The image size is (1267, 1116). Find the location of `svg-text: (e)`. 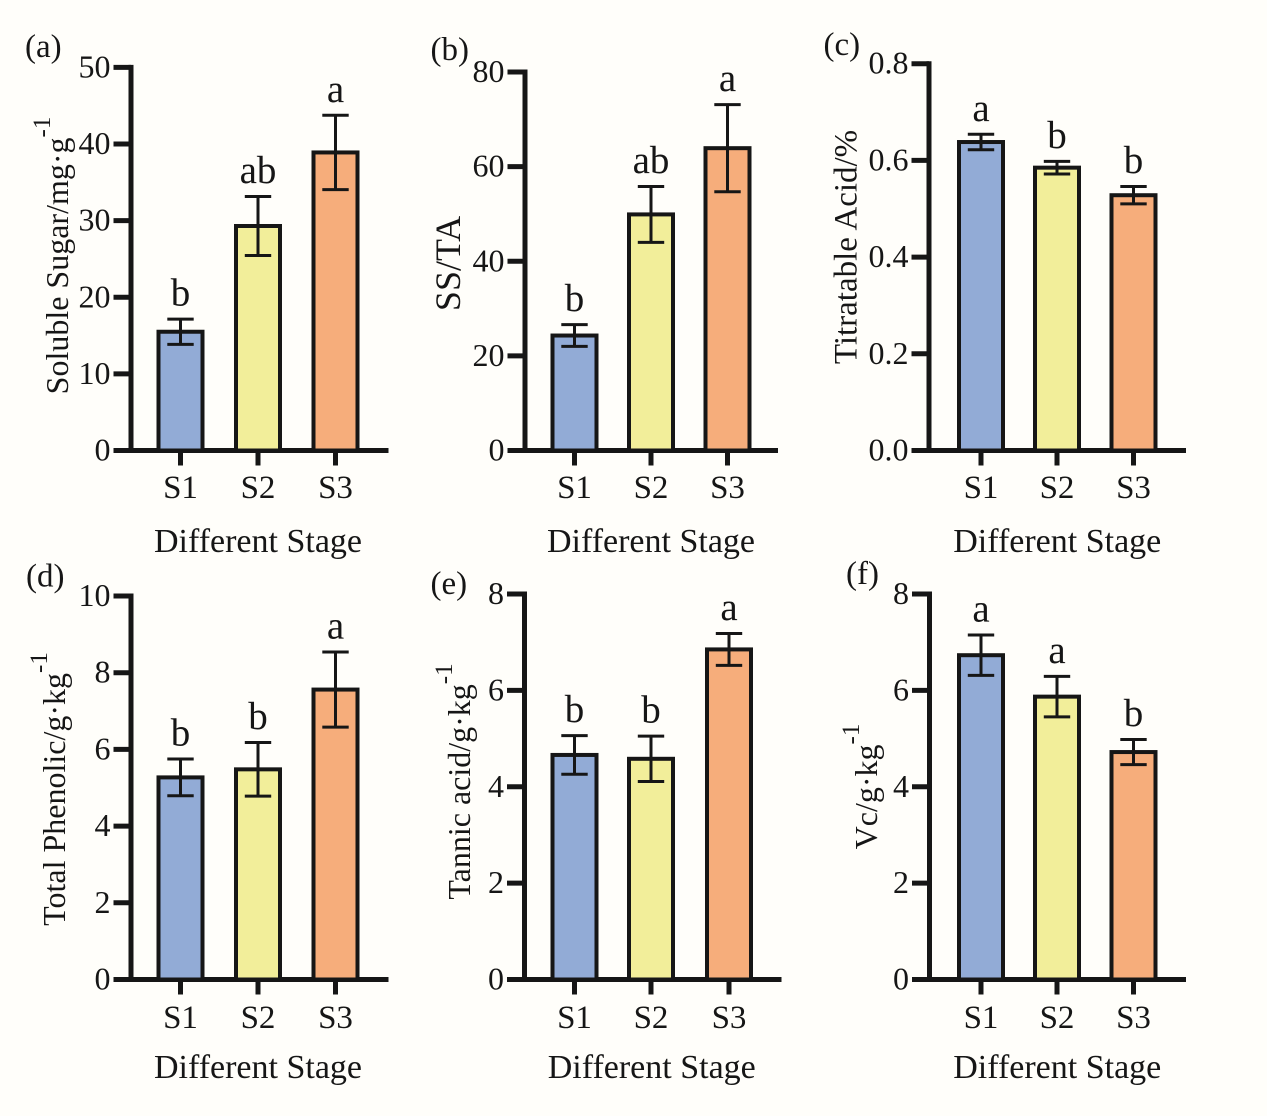

svg-text: (e) is located at coordinates (449, 584).